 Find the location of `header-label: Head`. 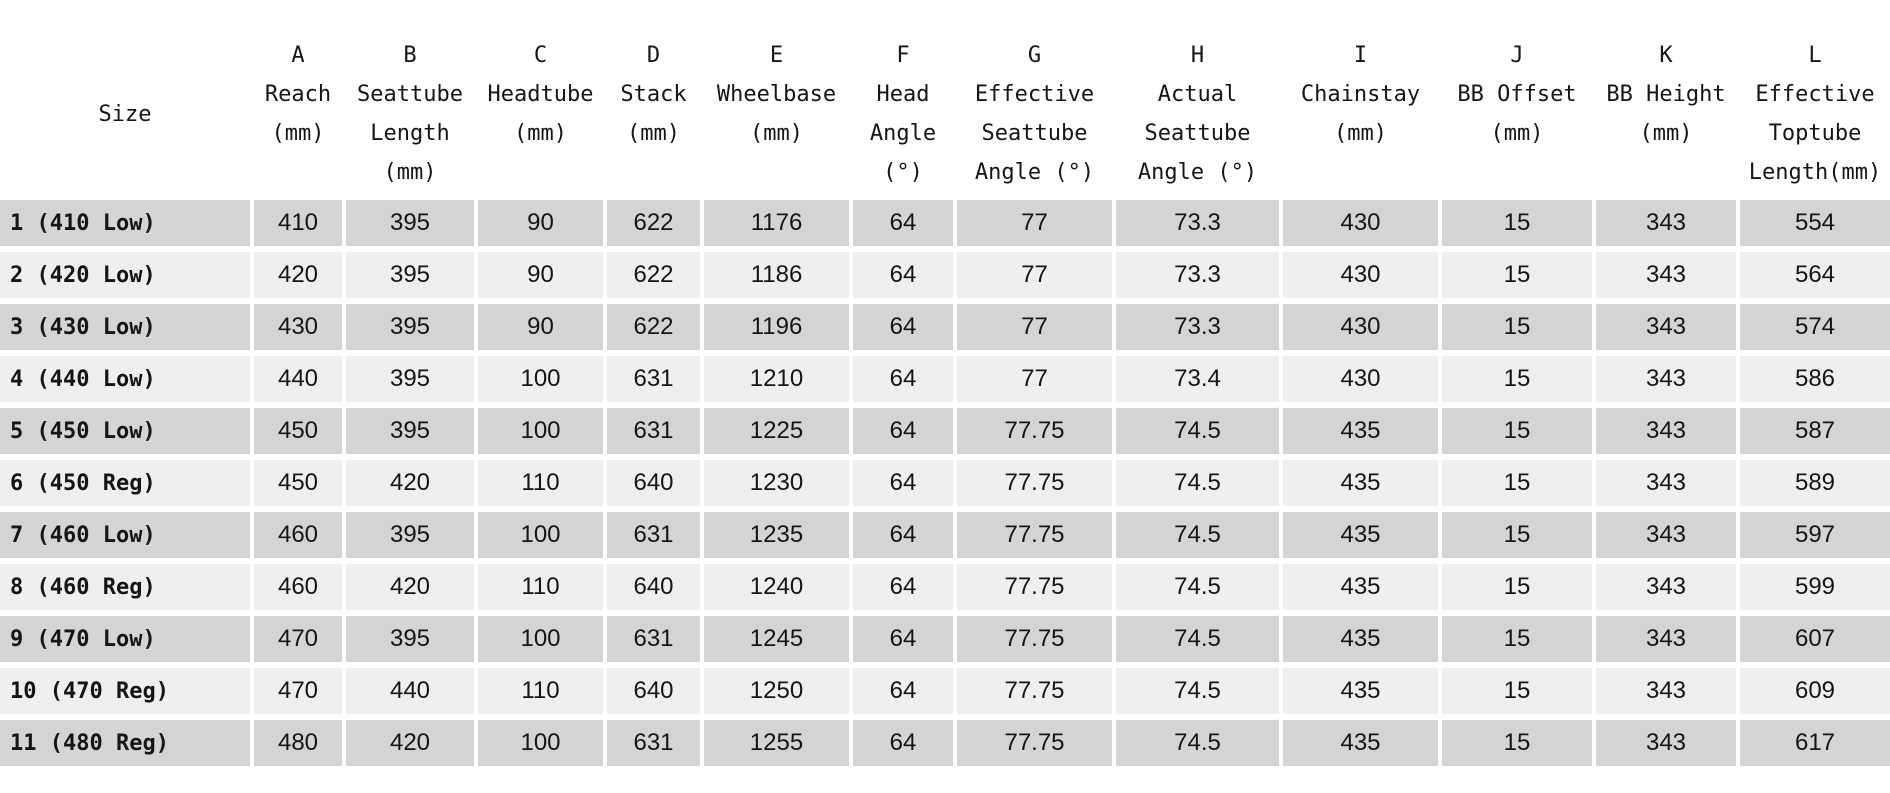

header-label: Head is located at coordinates (903, 94).